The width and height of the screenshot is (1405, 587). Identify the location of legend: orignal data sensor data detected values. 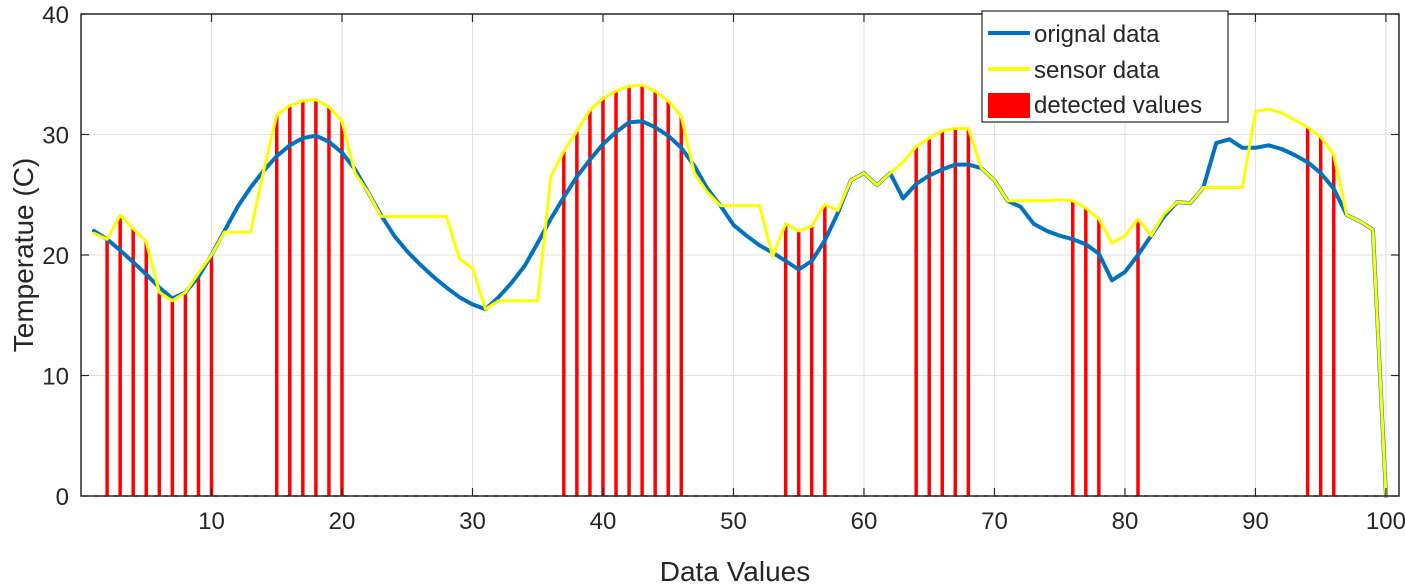
(1105, 66).